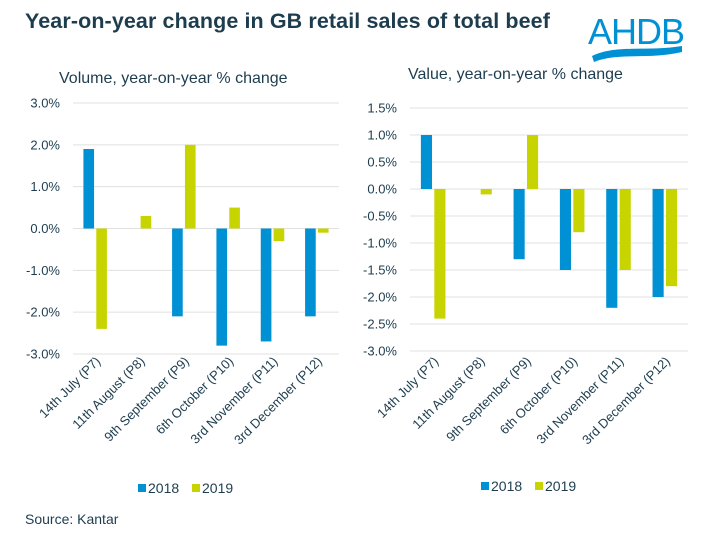 The width and height of the screenshot is (708, 536). I want to click on y-tick-label: 1.5%, so click(382, 108).